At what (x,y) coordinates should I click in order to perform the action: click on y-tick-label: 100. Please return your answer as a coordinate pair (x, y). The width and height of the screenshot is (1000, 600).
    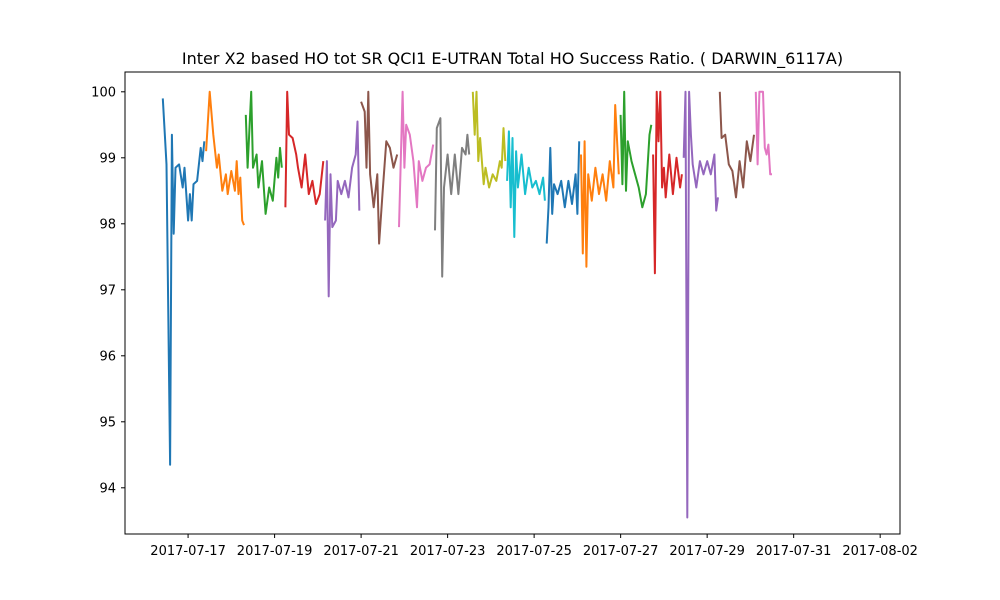
    Looking at the image, I should click on (103, 92).